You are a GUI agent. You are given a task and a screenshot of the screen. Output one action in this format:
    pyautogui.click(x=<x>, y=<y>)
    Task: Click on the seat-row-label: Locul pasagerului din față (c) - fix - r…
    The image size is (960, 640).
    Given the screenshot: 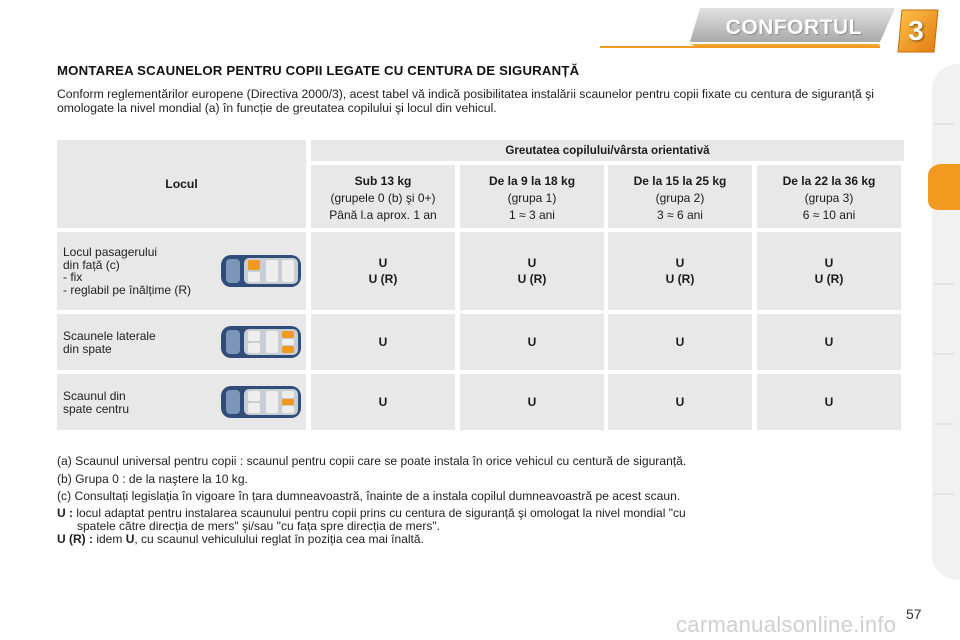 What is the action you would take?
    pyautogui.click(x=181, y=271)
    